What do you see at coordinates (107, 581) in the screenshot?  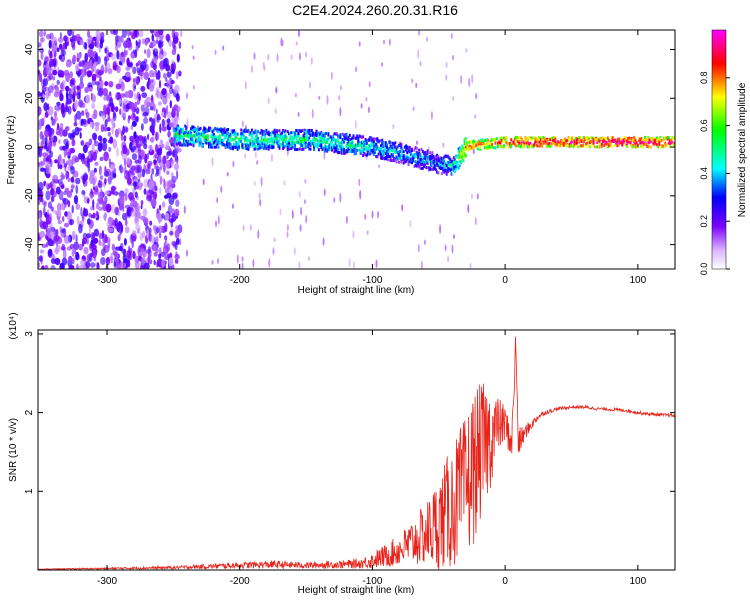 I see `x-tick-label: -300` at bounding box center [107, 581].